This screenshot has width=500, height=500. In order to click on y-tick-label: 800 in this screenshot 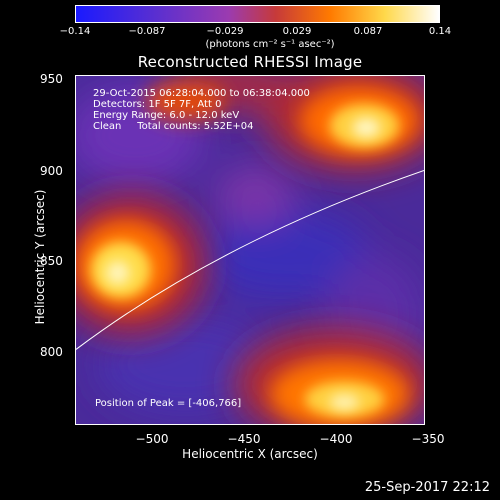, I will do `click(51, 352)`.